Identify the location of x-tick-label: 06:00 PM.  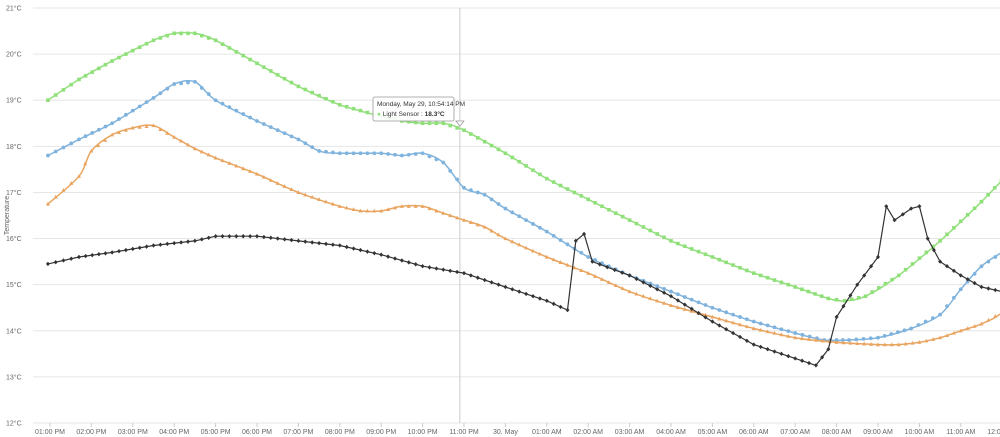
(257, 432).